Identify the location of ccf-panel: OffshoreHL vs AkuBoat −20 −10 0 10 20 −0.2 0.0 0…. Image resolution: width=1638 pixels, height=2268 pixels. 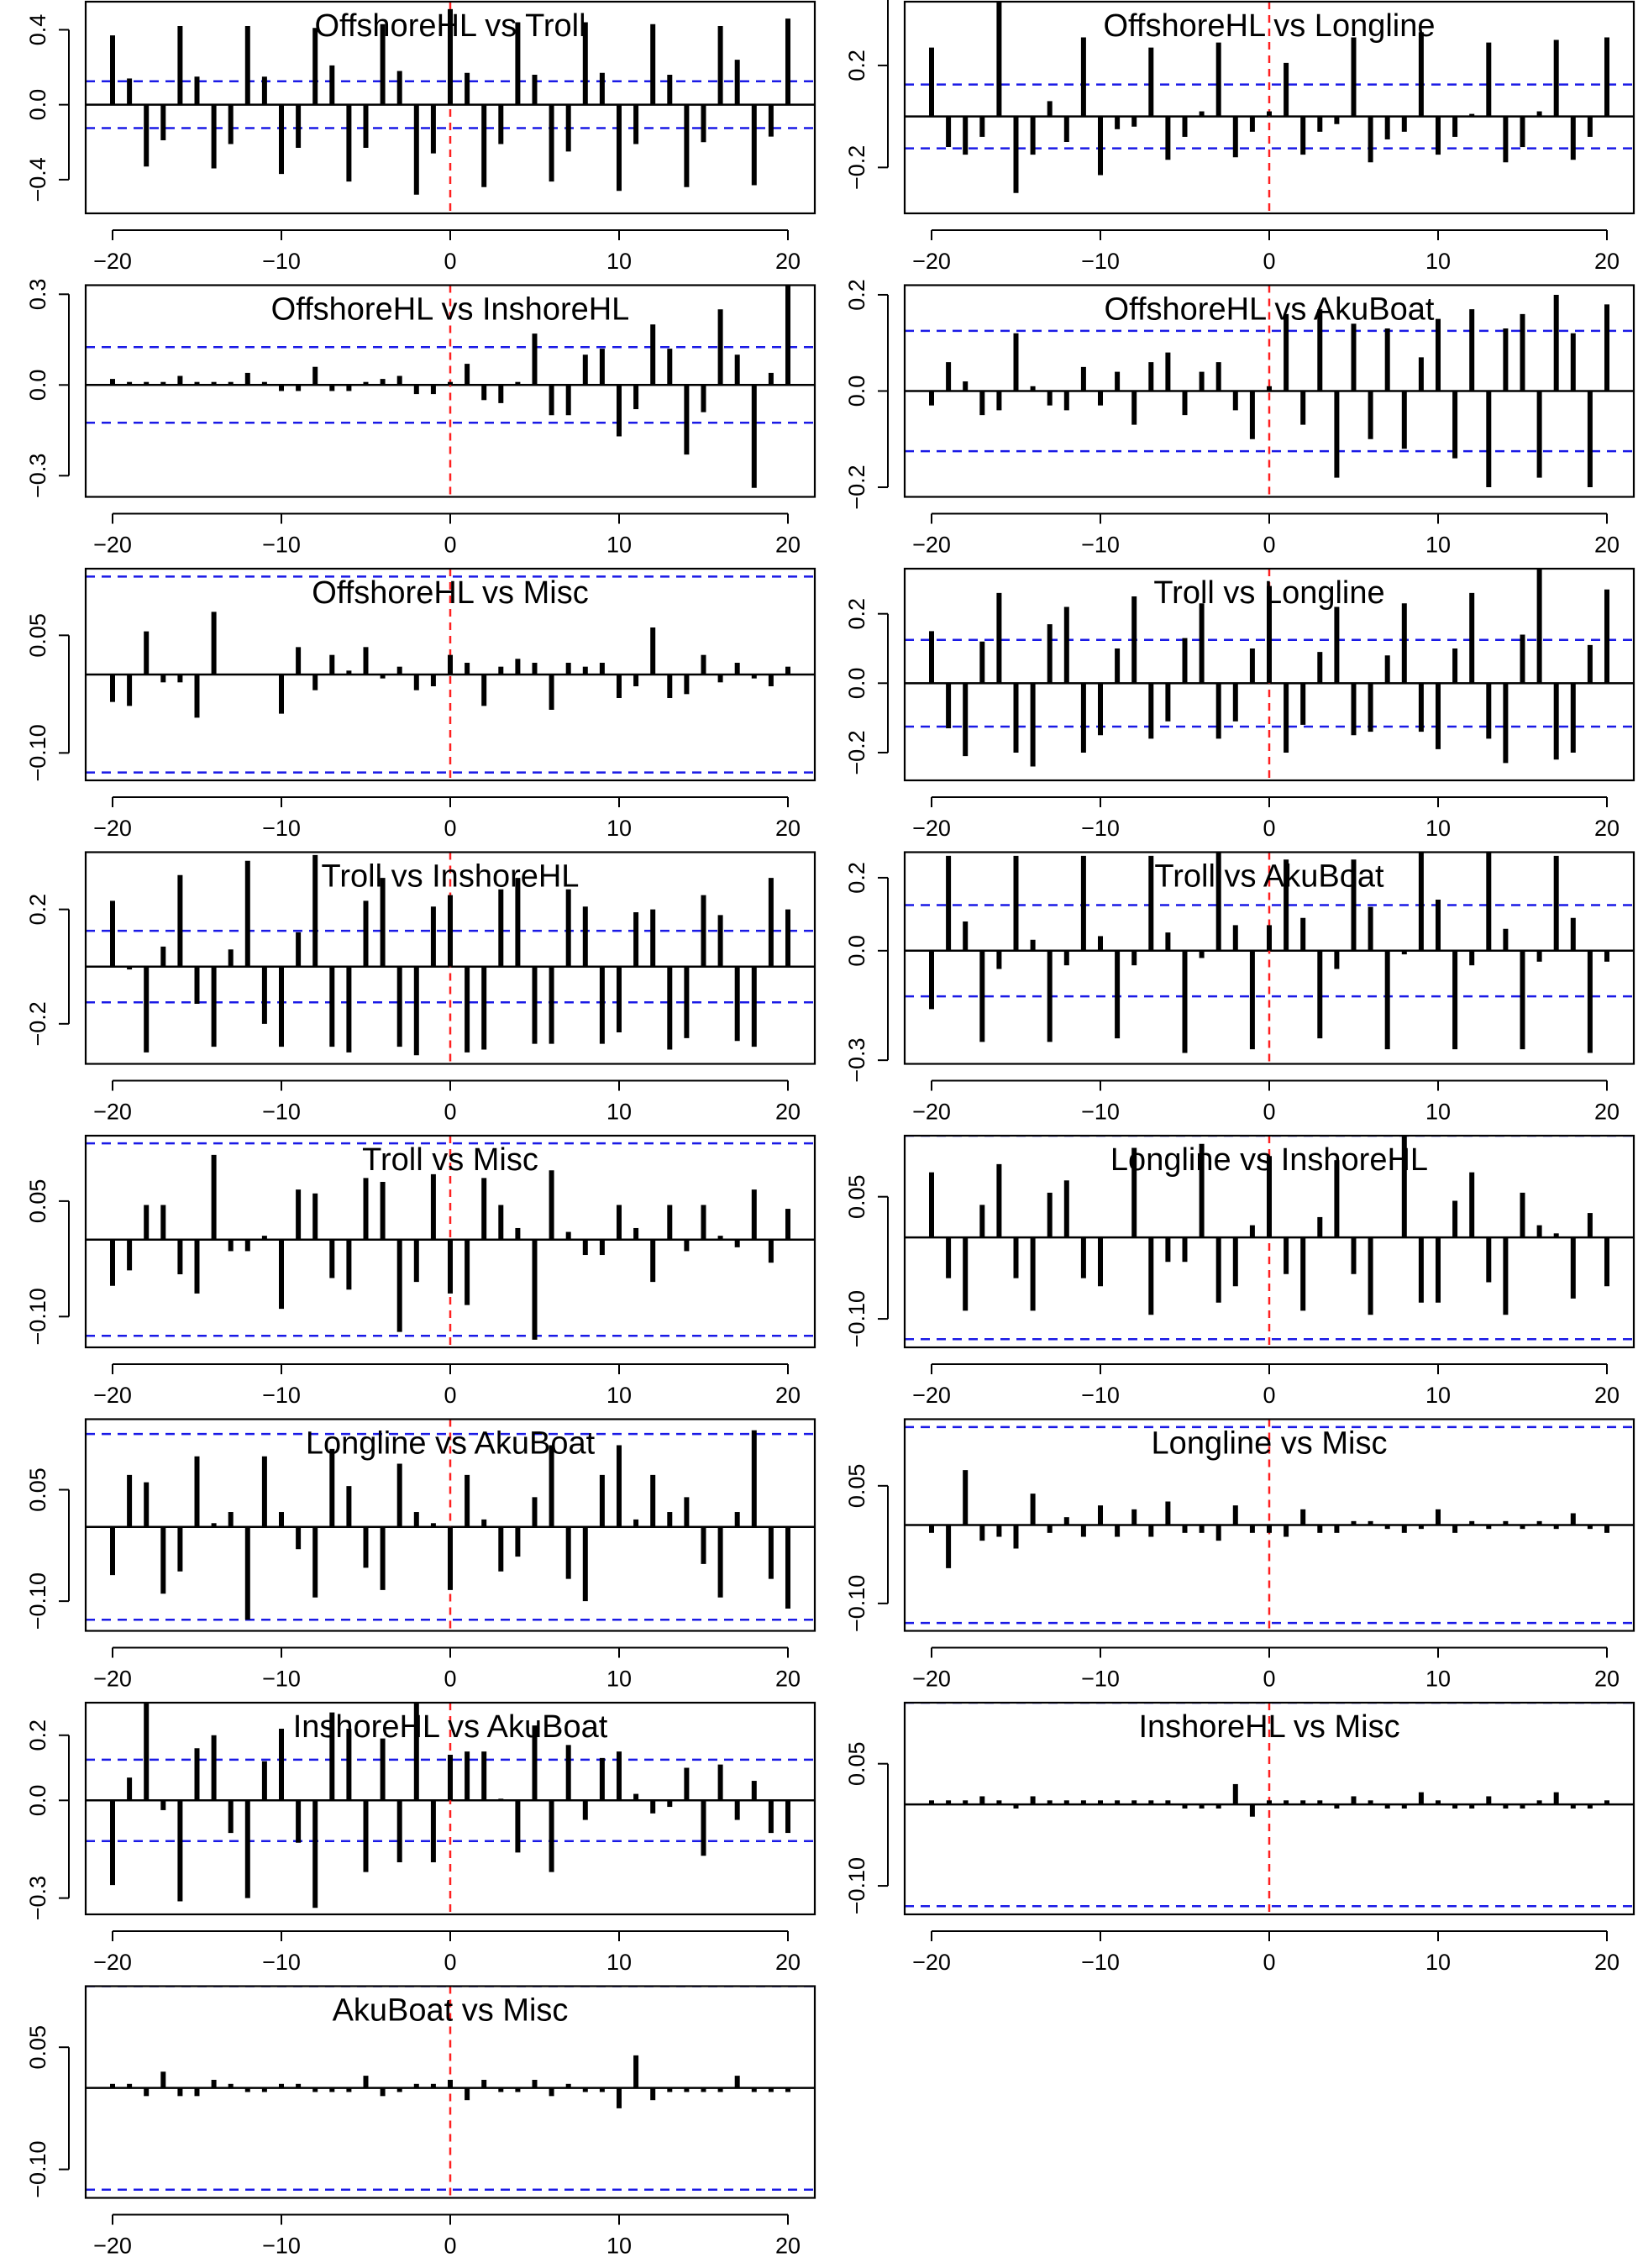
(1239, 418).